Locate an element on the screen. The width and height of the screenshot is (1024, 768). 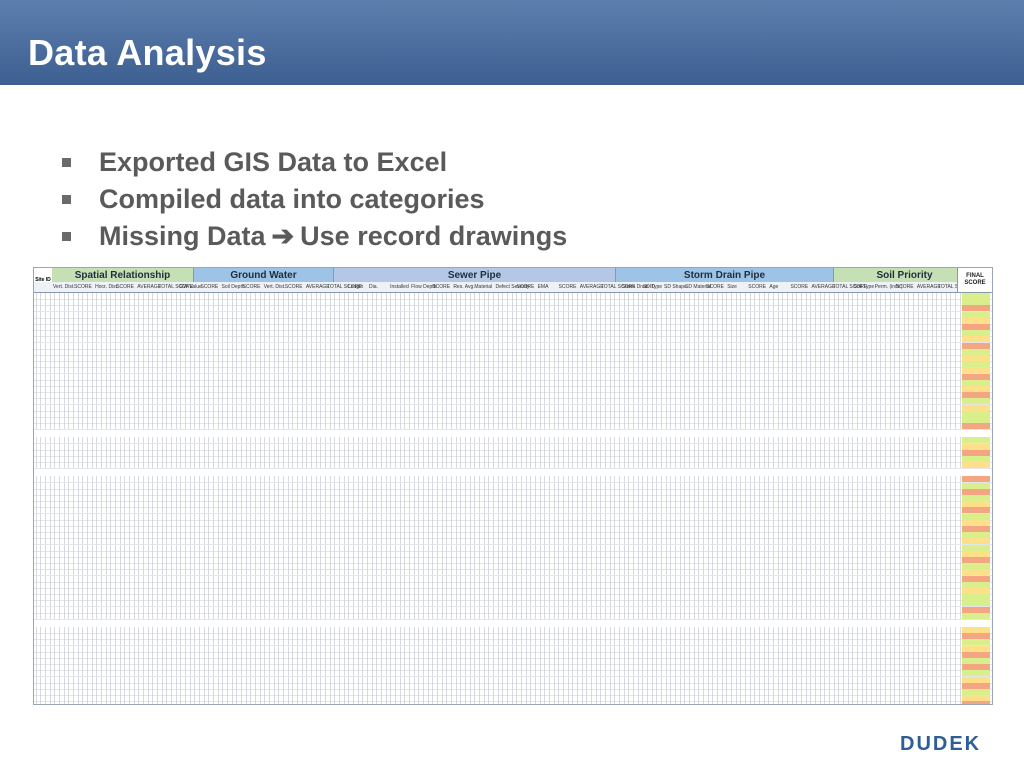
group-header: Sewer Pipe is located at coordinates (475, 275).